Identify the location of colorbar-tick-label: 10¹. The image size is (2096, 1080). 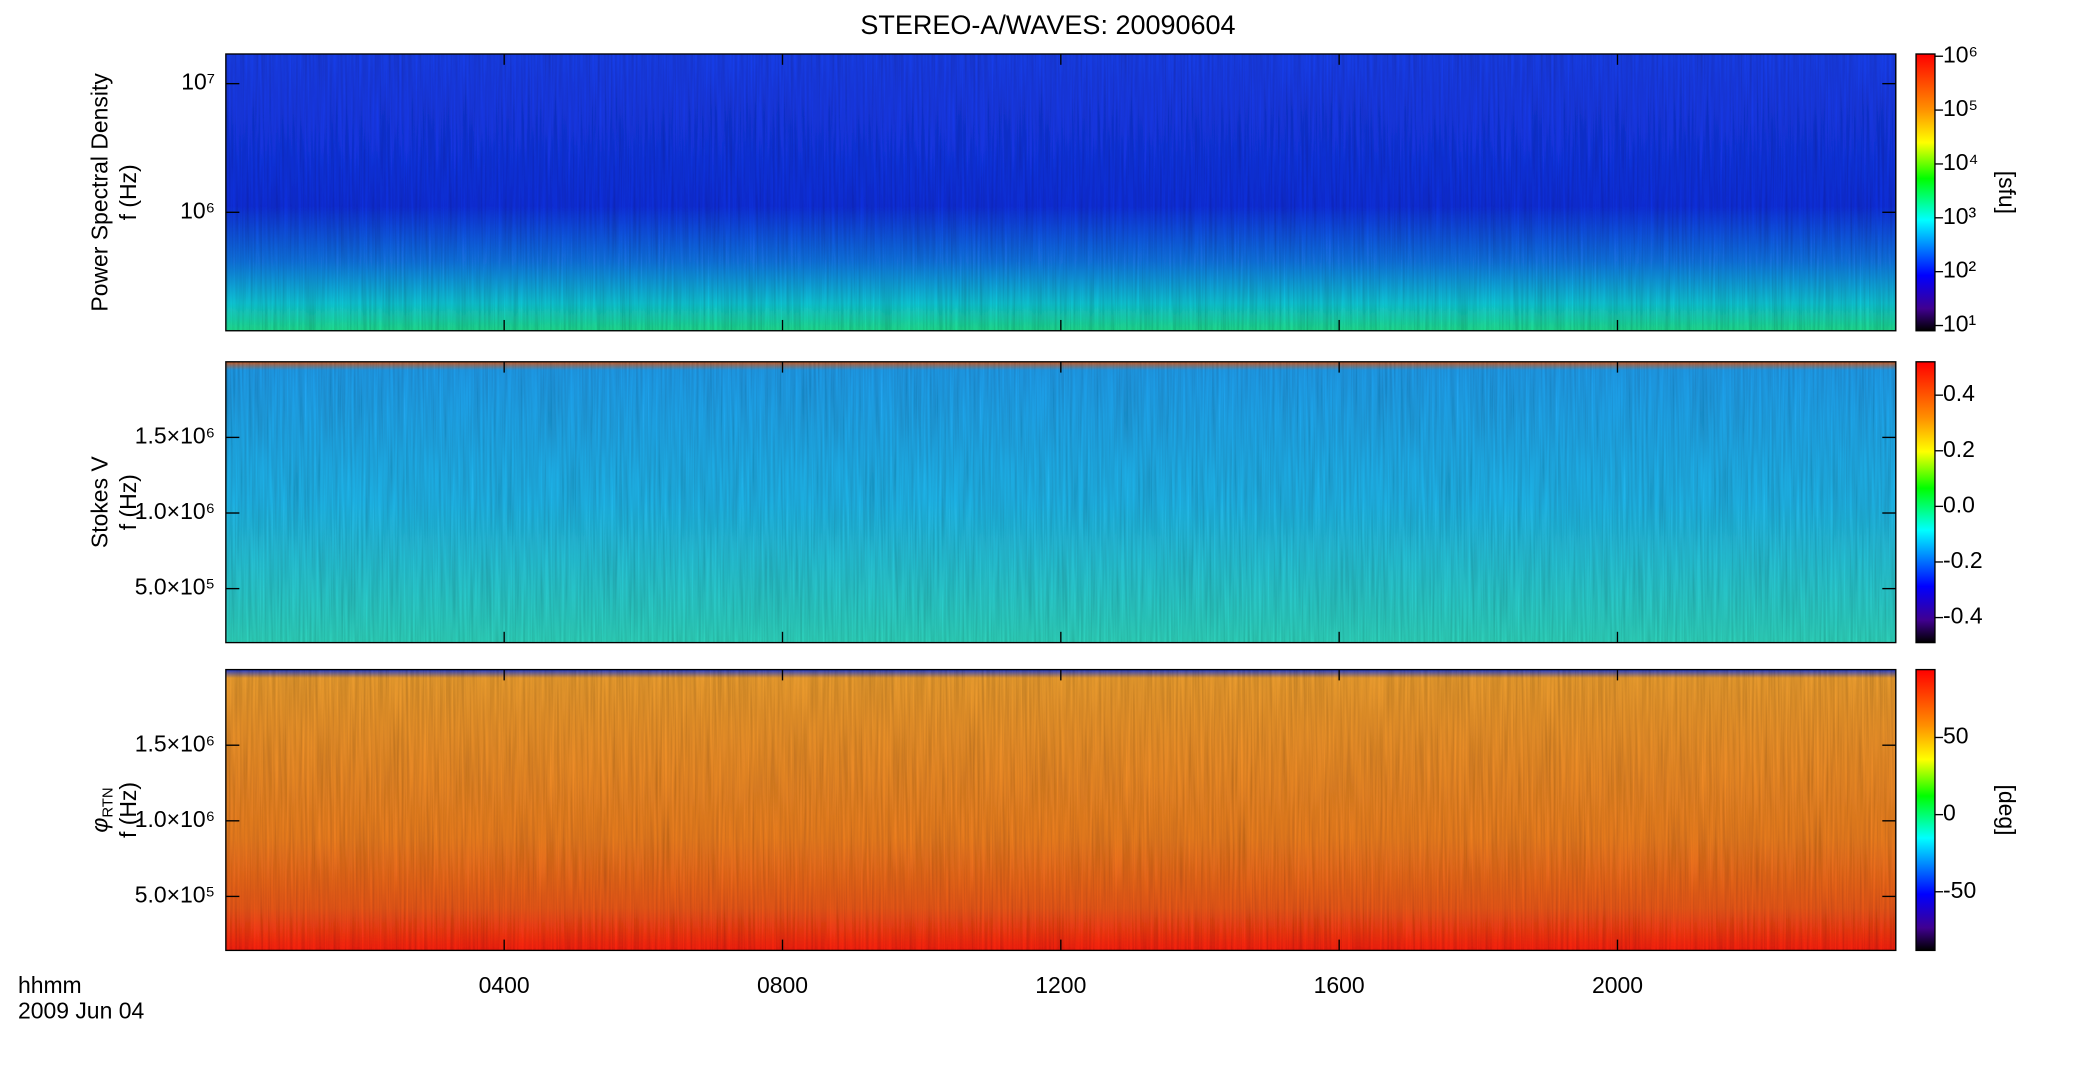
(1960, 324).